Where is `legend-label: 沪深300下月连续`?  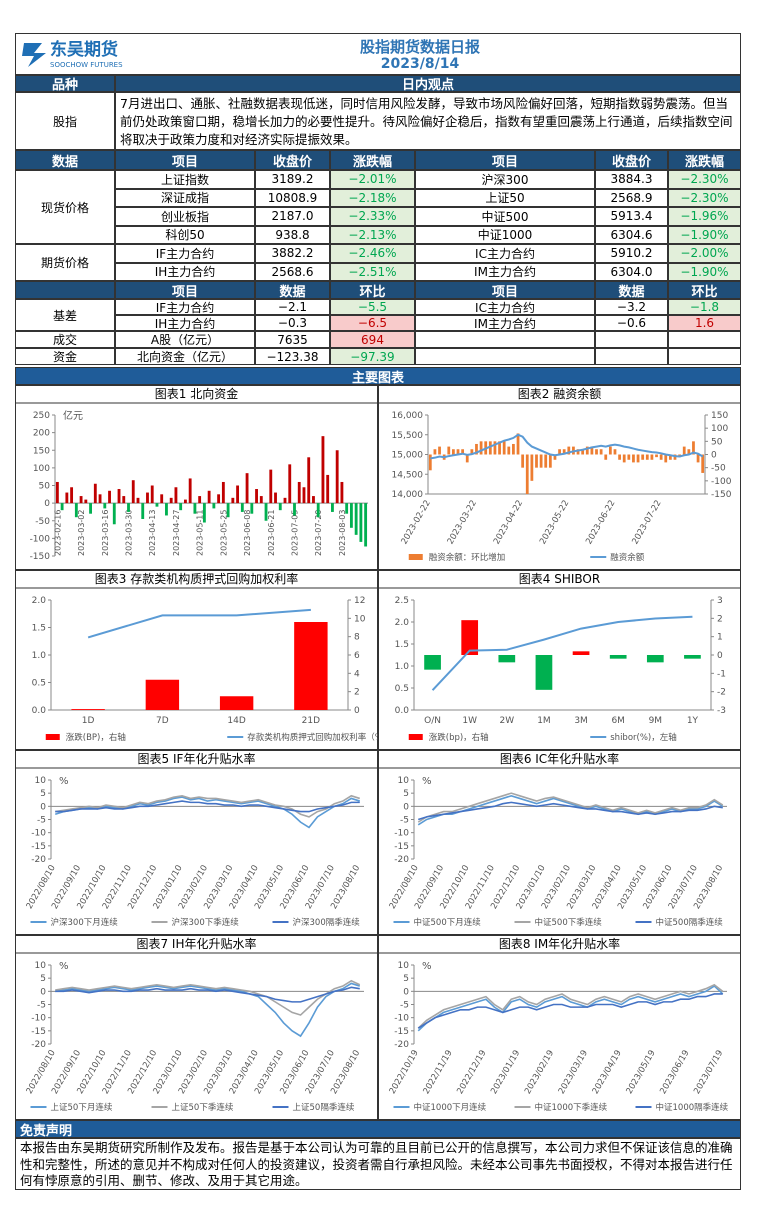 legend-label: 沪深300下月连续 is located at coordinates (85, 922).